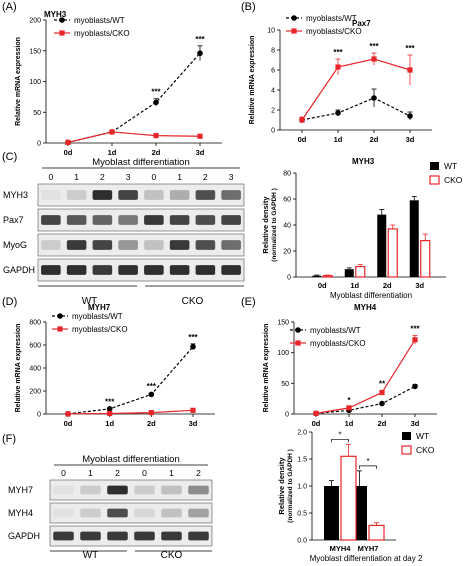 The height and width of the screenshot is (566, 474). I want to click on blot-row-label: MyoG, so click(15, 245).